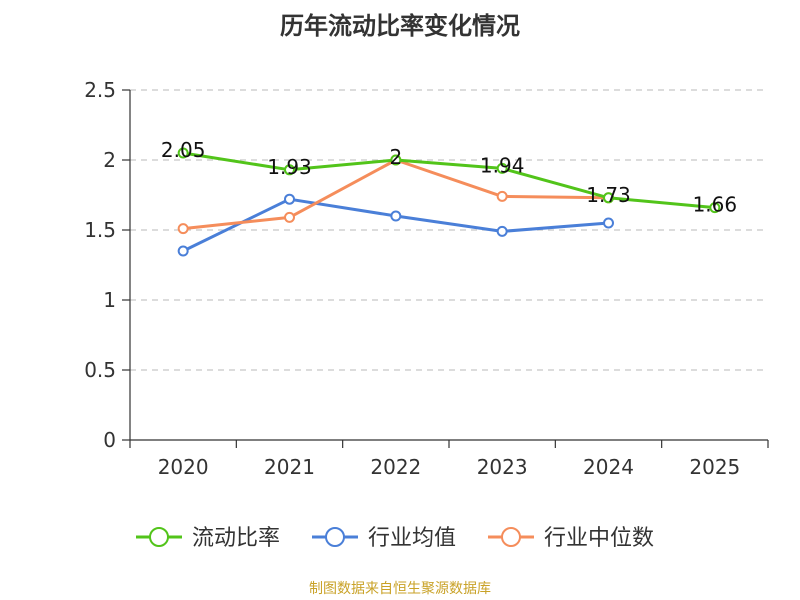 This screenshot has height=600, width=800. What do you see at coordinates (608, 467) in the screenshot?
I see `x-tick-label: 2024` at bounding box center [608, 467].